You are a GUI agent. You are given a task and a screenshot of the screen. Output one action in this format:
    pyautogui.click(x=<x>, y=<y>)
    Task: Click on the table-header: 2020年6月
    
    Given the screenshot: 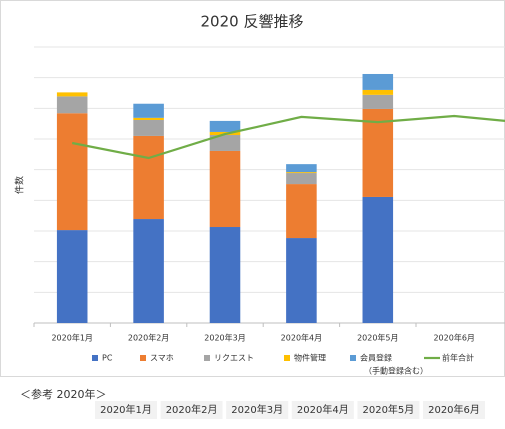 What is the action you would take?
    pyautogui.click(x=454, y=409)
    